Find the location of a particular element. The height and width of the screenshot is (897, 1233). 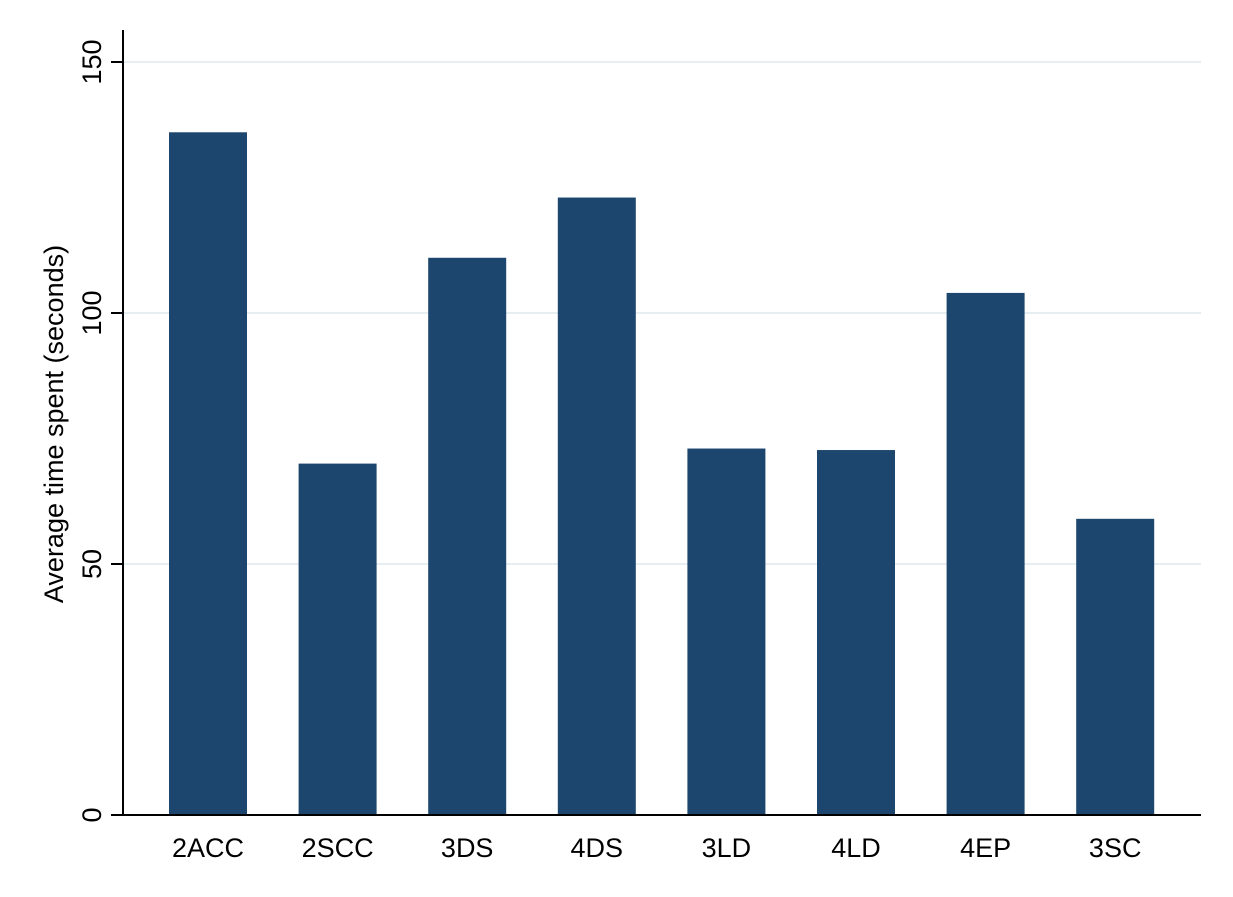

y-tick-label-100: 100 is located at coordinates (92, 312).